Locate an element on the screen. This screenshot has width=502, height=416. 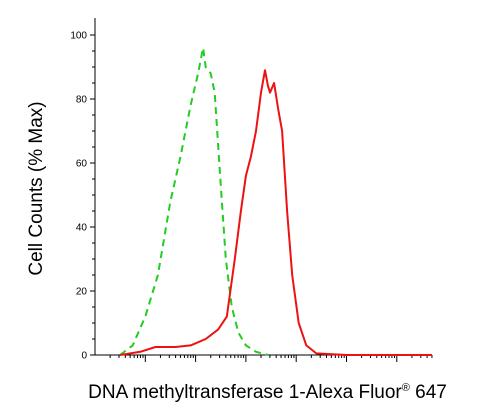
y-tick-label: 100 is located at coordinates (78, 36).